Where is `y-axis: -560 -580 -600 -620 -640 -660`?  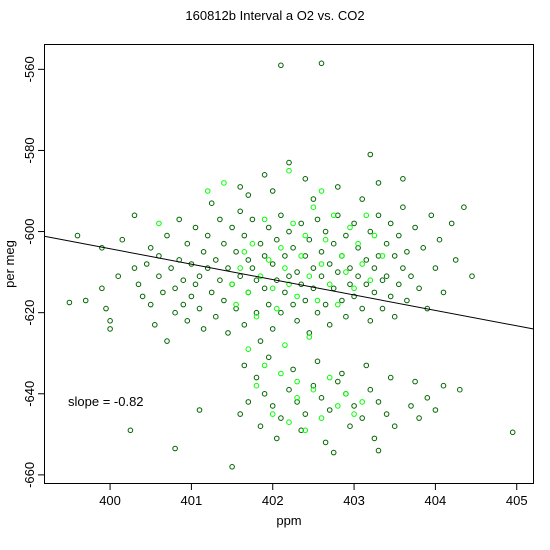 y-axis: -560 -580 -600 -620 -640 -660 is located at coordinates (33, 272).